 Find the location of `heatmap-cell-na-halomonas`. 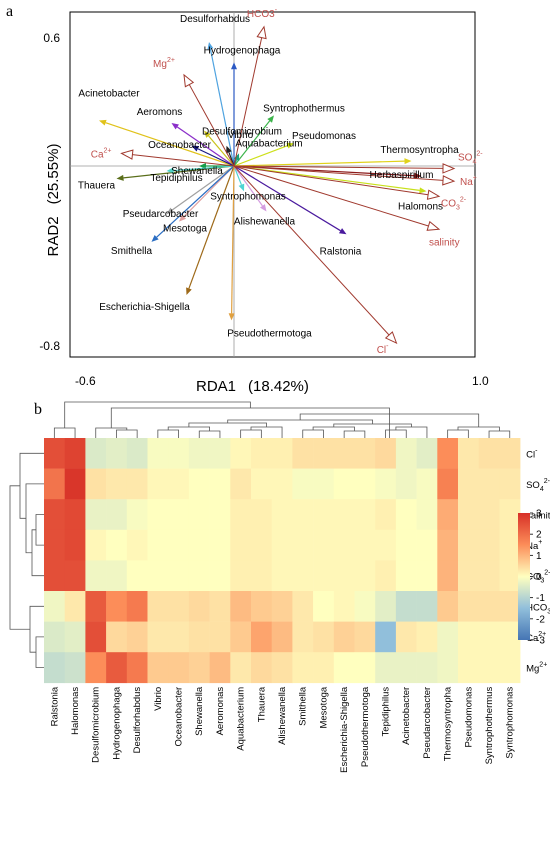

heatmap-cell-na-halomonas is located at coordinates (75, 545).